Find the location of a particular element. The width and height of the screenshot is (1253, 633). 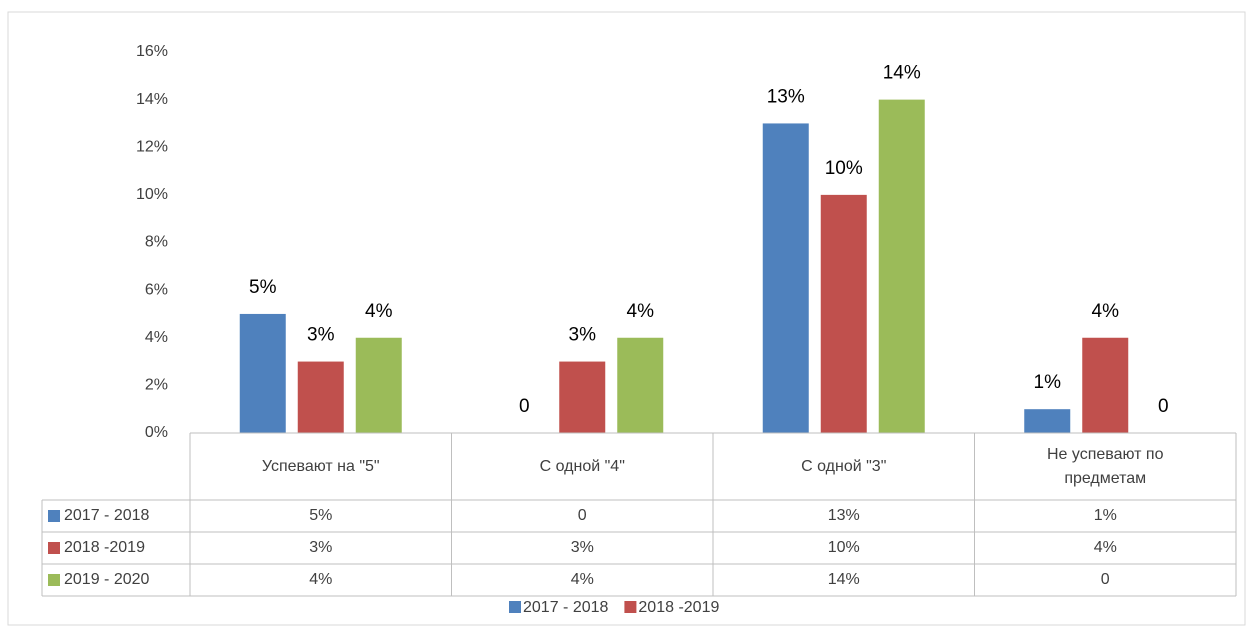

y-tick-label: 2% is located at coordinates (156, 385).